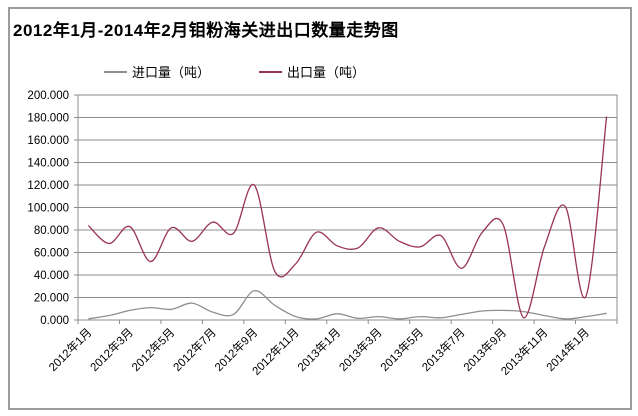 The height and width of the screenshot is (416, 638). Describe the element at coordinates (360, 349) in the screenshot. I see `x-axis-label: 2013年3月` at that location.